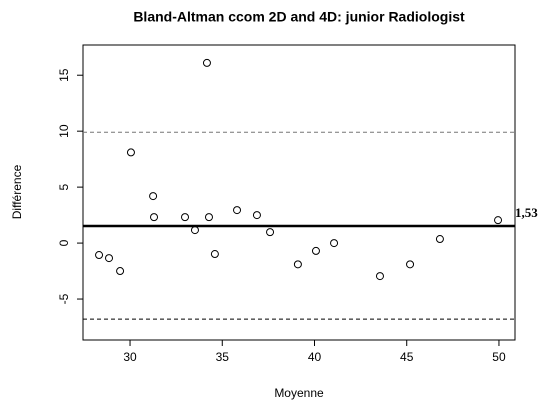 The width and height of the screenshot is (545, 408). I want to click on y-axis-label: Différence, so click(17, 191).